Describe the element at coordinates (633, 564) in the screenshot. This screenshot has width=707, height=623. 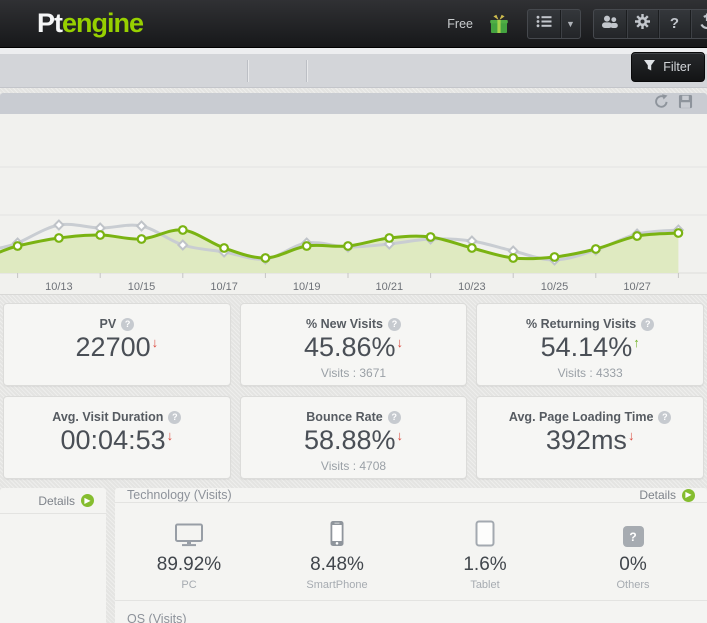
I see `tech-value: 0%` at that location.